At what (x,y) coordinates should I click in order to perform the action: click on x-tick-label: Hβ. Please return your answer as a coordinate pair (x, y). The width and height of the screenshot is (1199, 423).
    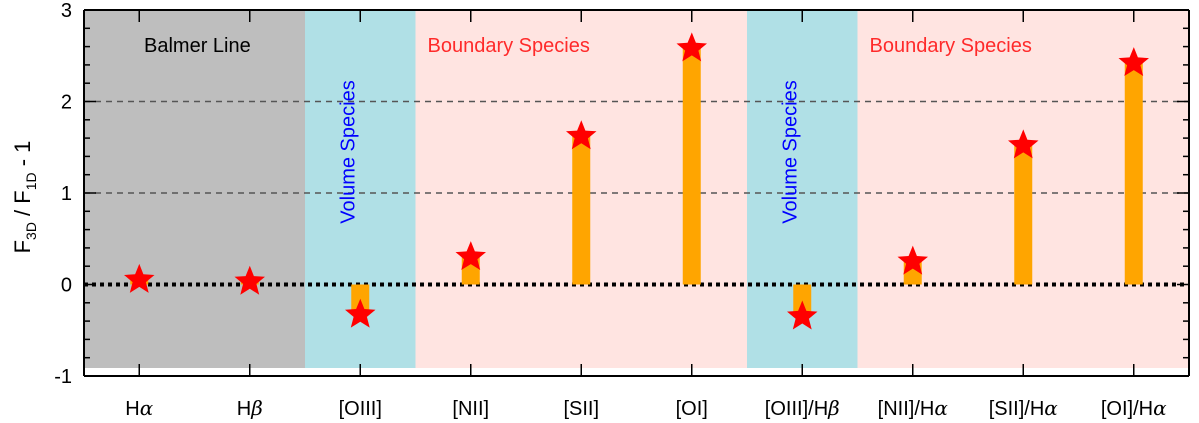
    Looking at the image, I should click on (250, 408).